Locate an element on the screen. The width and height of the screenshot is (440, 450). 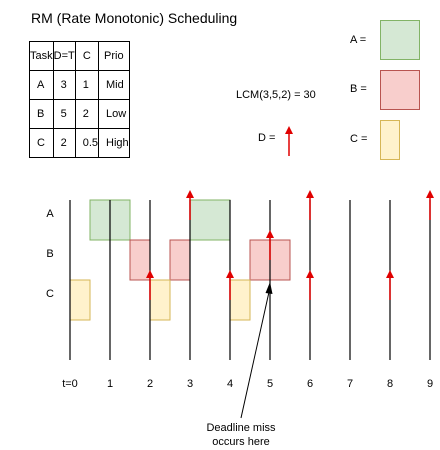
tick-label: 3 is located at coordinates (190, 384).